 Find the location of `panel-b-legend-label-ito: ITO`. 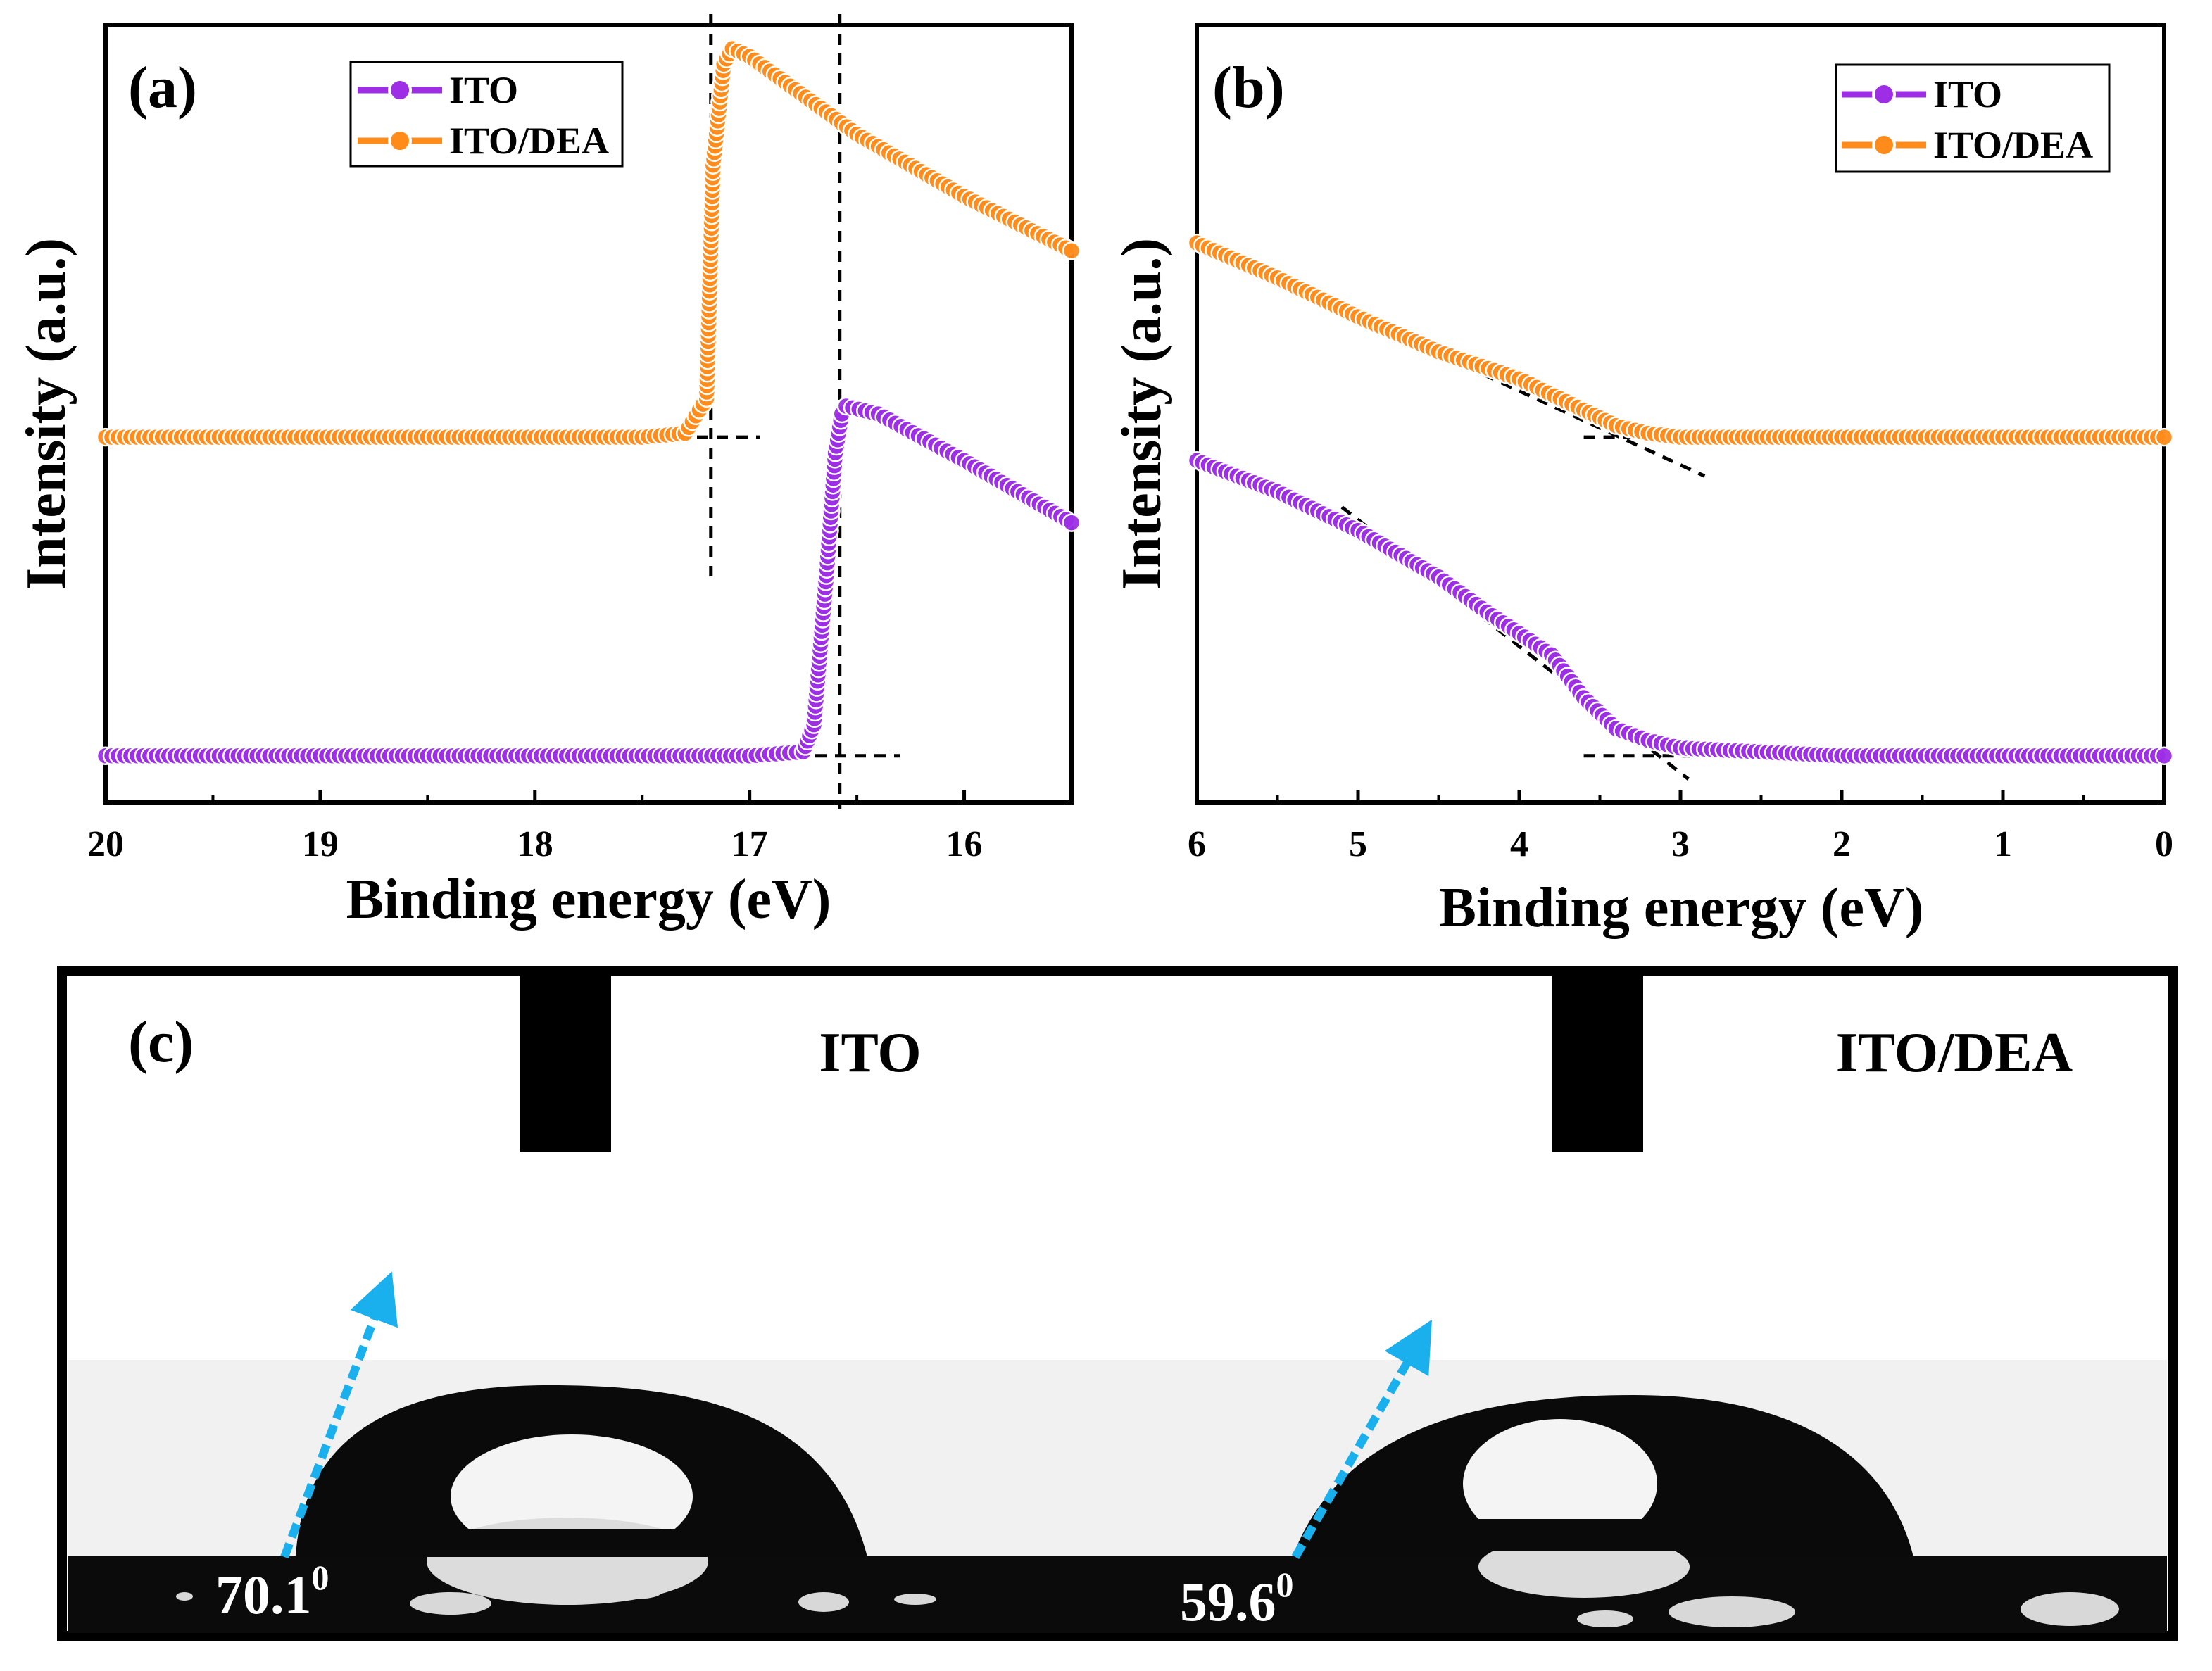

panel-b-legend-label-ito: ITO is located at coordinates (1968, 94).